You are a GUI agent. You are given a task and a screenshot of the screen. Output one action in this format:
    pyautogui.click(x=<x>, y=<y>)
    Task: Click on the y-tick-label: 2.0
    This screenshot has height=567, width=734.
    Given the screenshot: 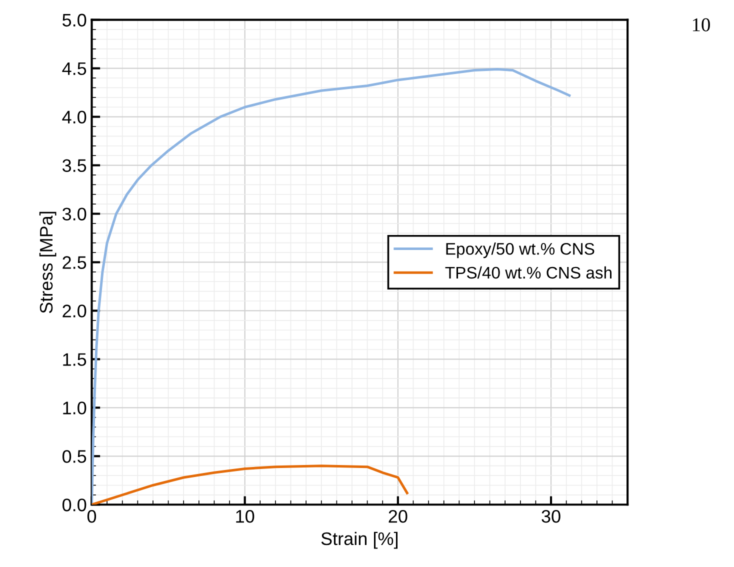 What is the action you would take?
    pyautogui.click(x=74, y=311)
    